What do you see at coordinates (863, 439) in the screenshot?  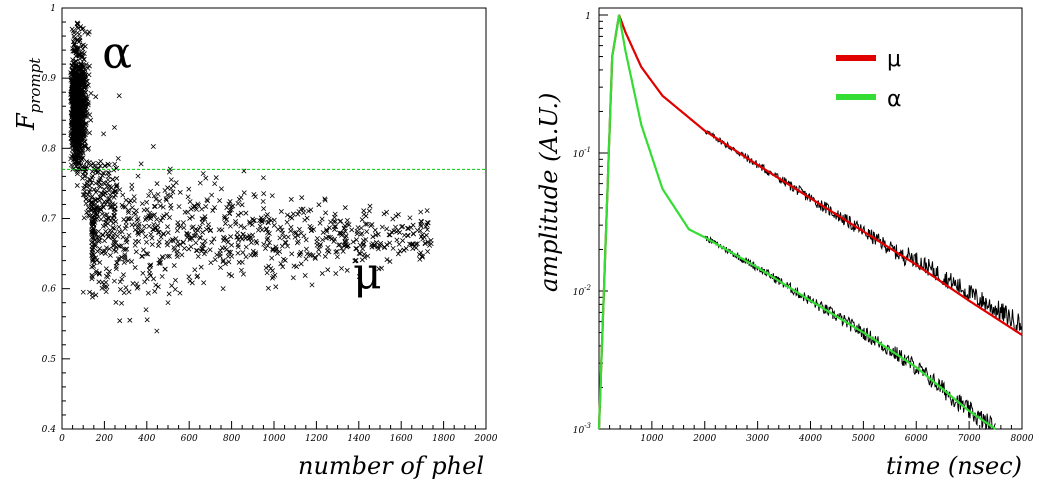 I see `right-x-tick-label: 5000` at bounding box center [863, 439].